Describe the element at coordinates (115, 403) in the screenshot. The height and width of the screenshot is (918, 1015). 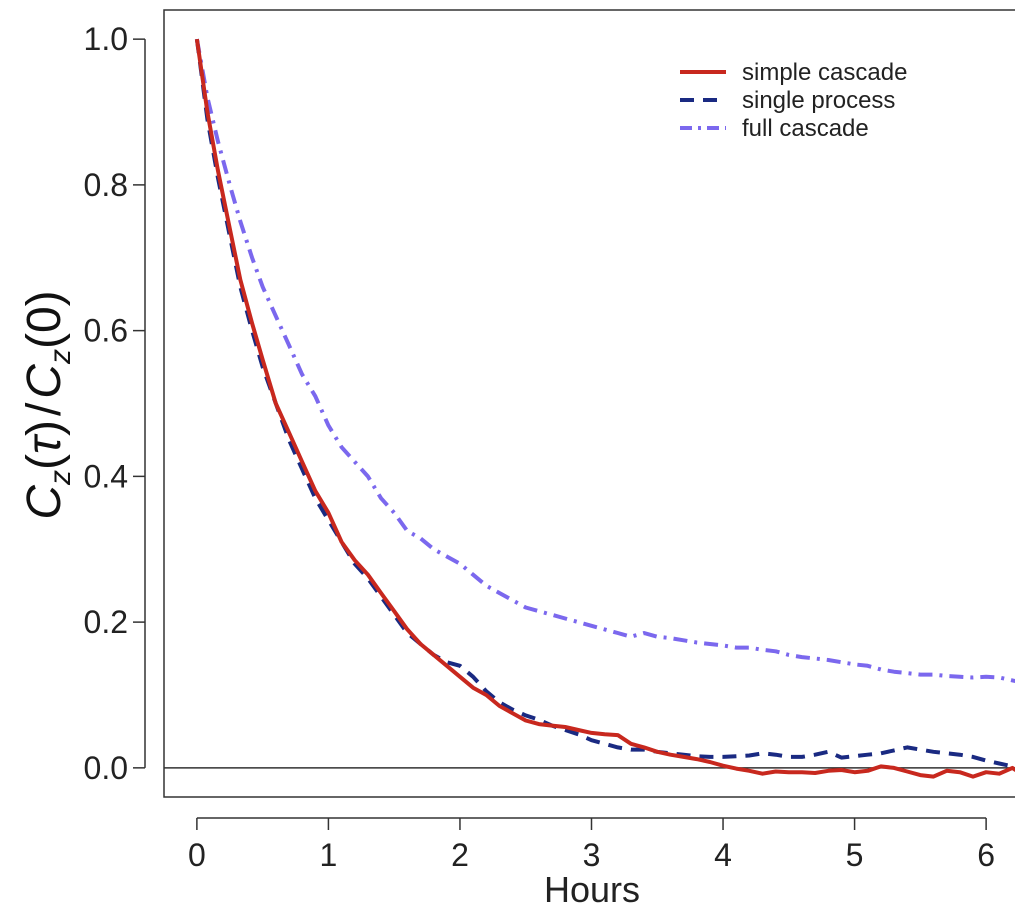
I see `y-axis: 0.0 0.2 0.4 0.6 0.8 1.0` at that location.